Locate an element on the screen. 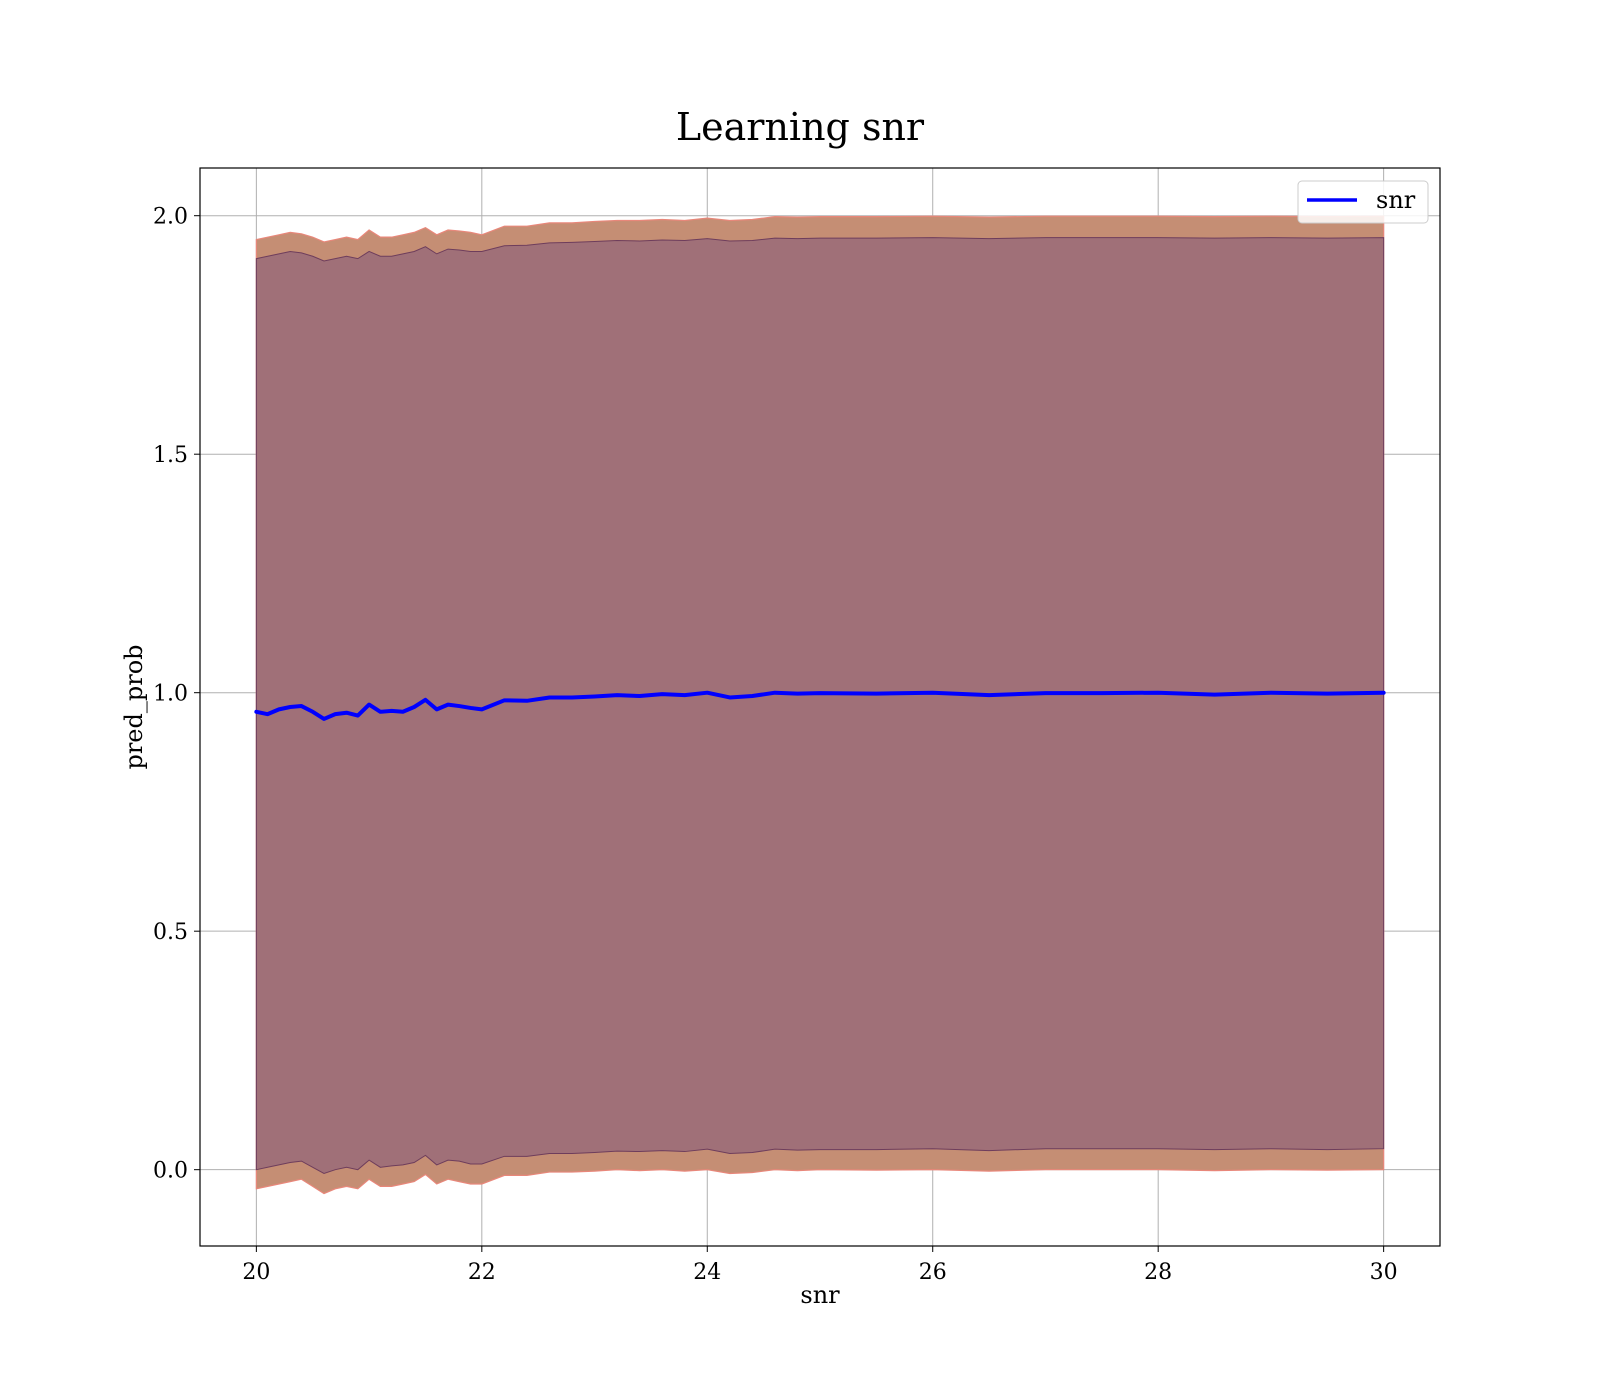 The width and height of the screenshot is (1600, 1400). x-axis-label: snr is located at coordinates (820, 1295).